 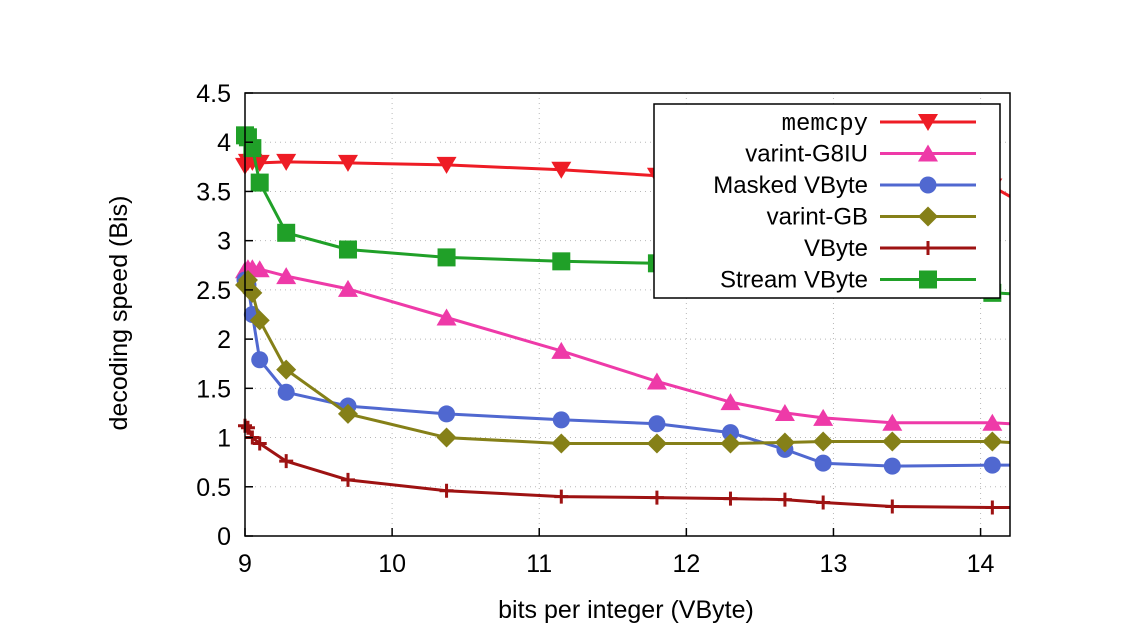 What do you see at coordinates (392, 564) in the screenshot?
I see `x-tick-label: 10` at bounding box center [392, 564].